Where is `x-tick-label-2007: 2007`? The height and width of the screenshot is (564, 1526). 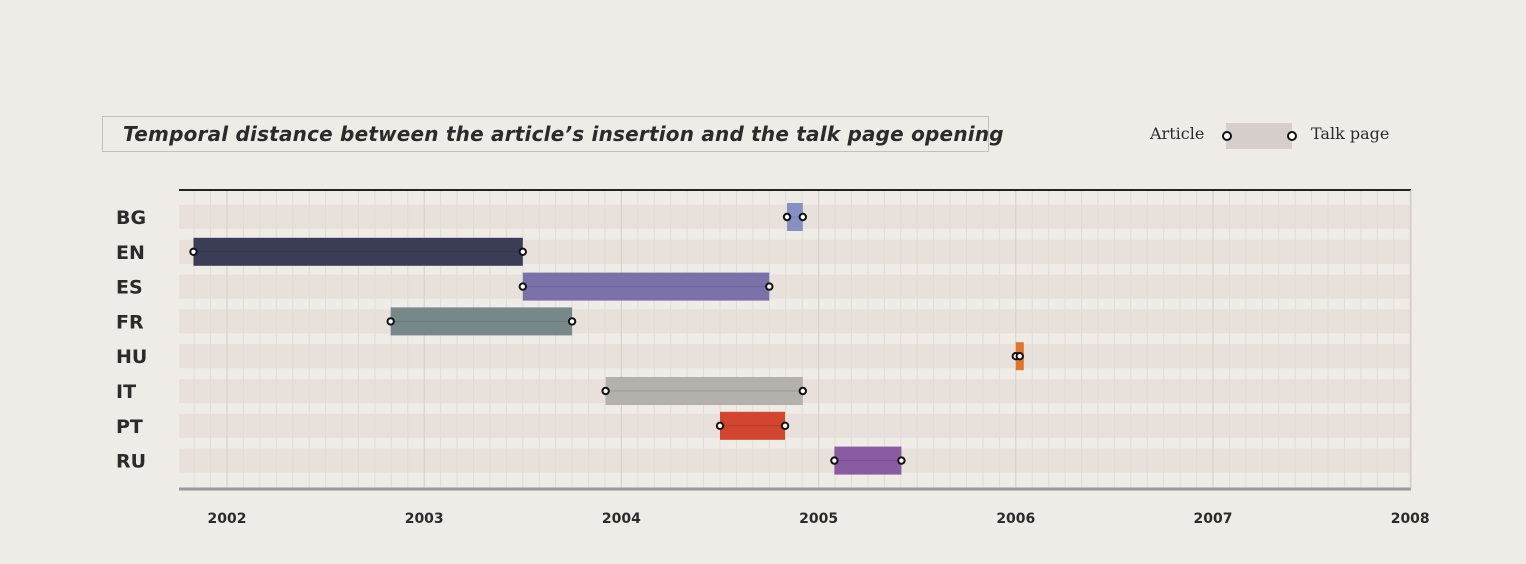
x-tick-label-2007: 2007 is located at coordinates (1213, 519).